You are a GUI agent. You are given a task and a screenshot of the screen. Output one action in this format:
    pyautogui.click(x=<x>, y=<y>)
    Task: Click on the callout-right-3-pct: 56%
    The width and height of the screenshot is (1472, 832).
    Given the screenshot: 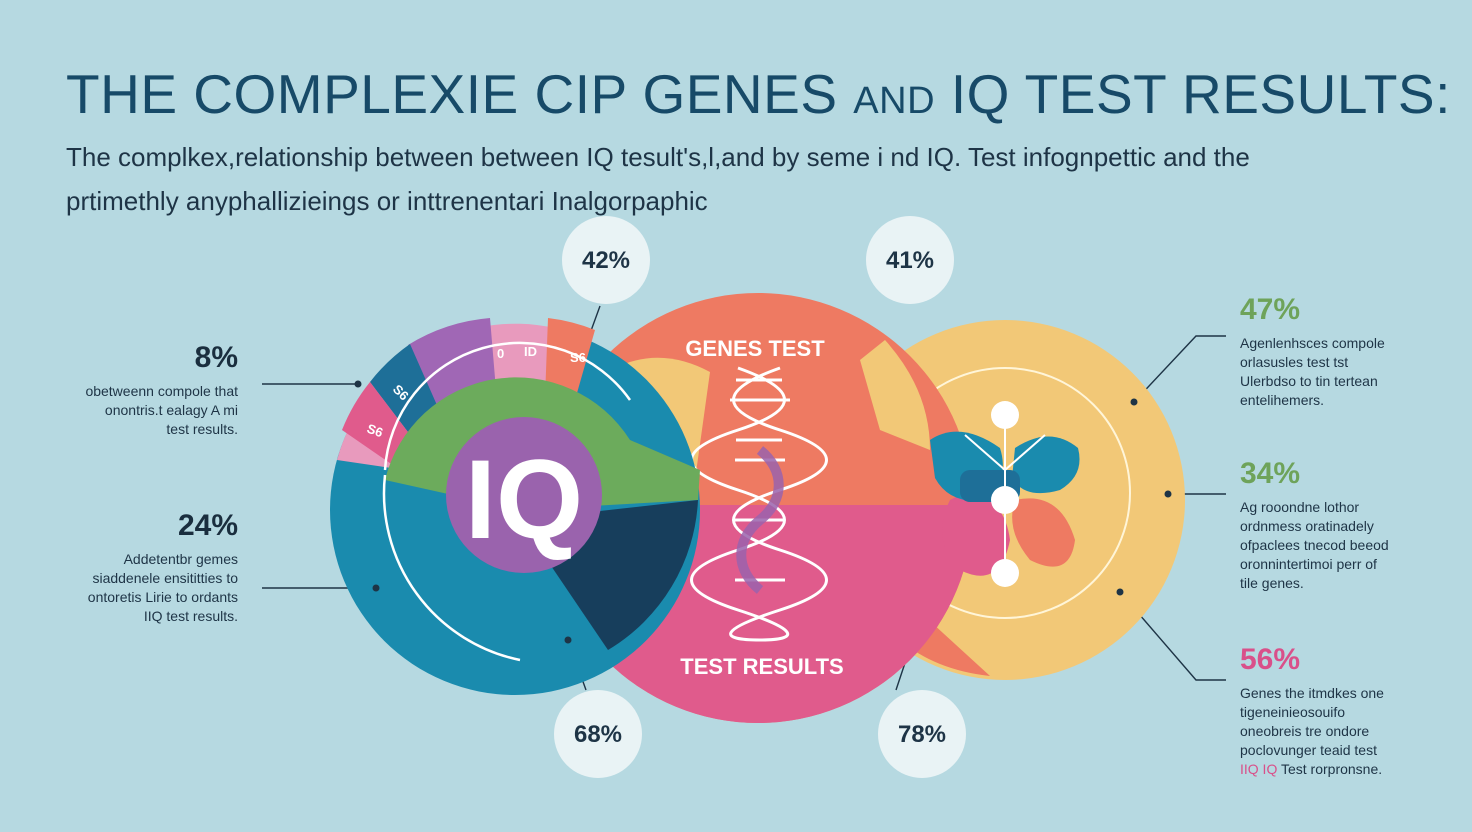 What is the action you would take?
    pyautogui.click(x=1270, y=659)
    